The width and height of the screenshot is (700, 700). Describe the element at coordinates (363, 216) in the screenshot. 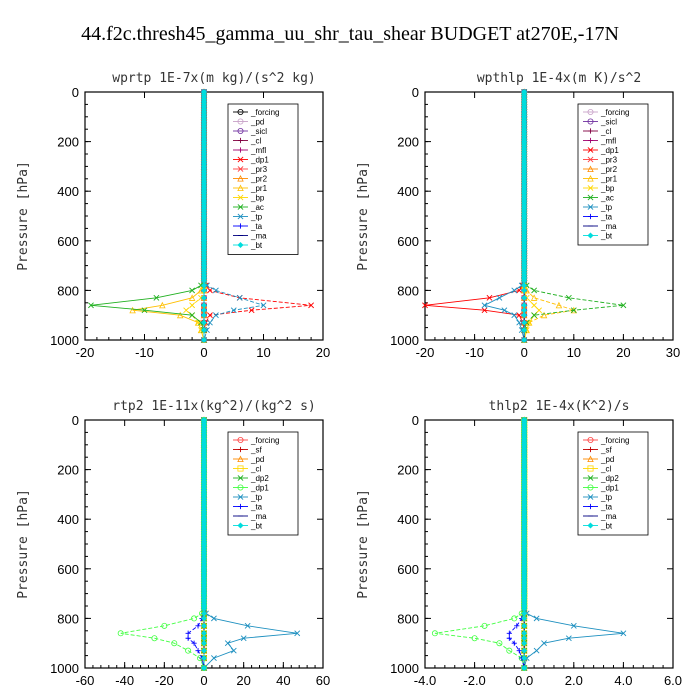

I see `y-axis-label: Pressure [hPa]` at that location.